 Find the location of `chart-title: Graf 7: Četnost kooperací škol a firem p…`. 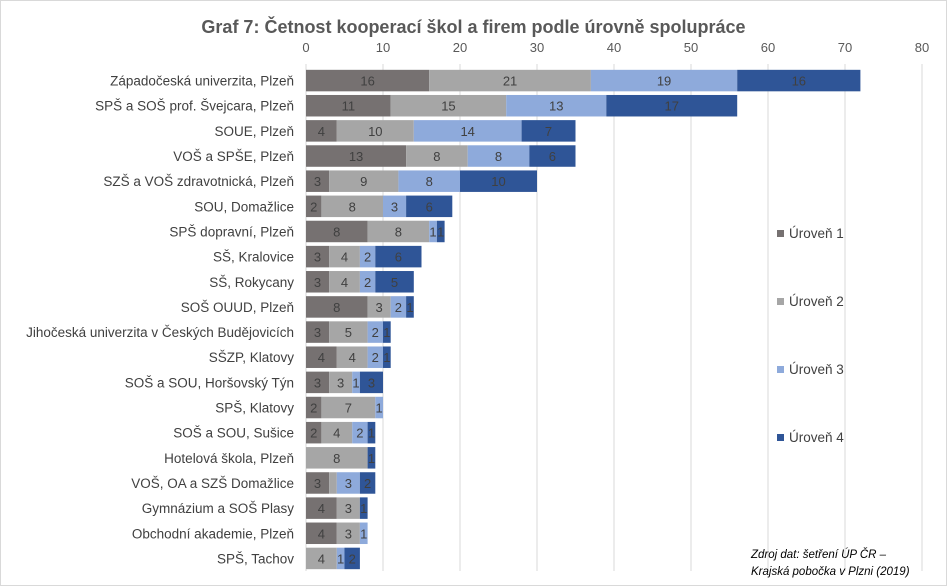

chart-title: Graf 7: Četnost kooperací škol a firem p… is located at coordinates (473, 27).